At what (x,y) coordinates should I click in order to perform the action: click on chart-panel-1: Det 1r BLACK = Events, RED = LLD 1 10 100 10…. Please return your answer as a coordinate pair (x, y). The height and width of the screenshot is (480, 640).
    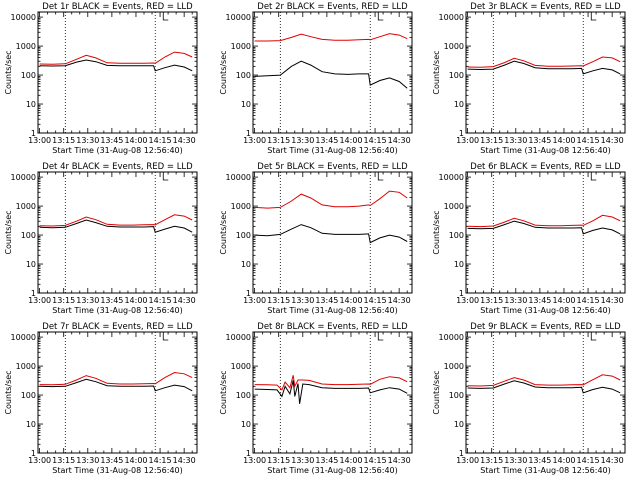
    Looking at the image, I should click on (101, 78).